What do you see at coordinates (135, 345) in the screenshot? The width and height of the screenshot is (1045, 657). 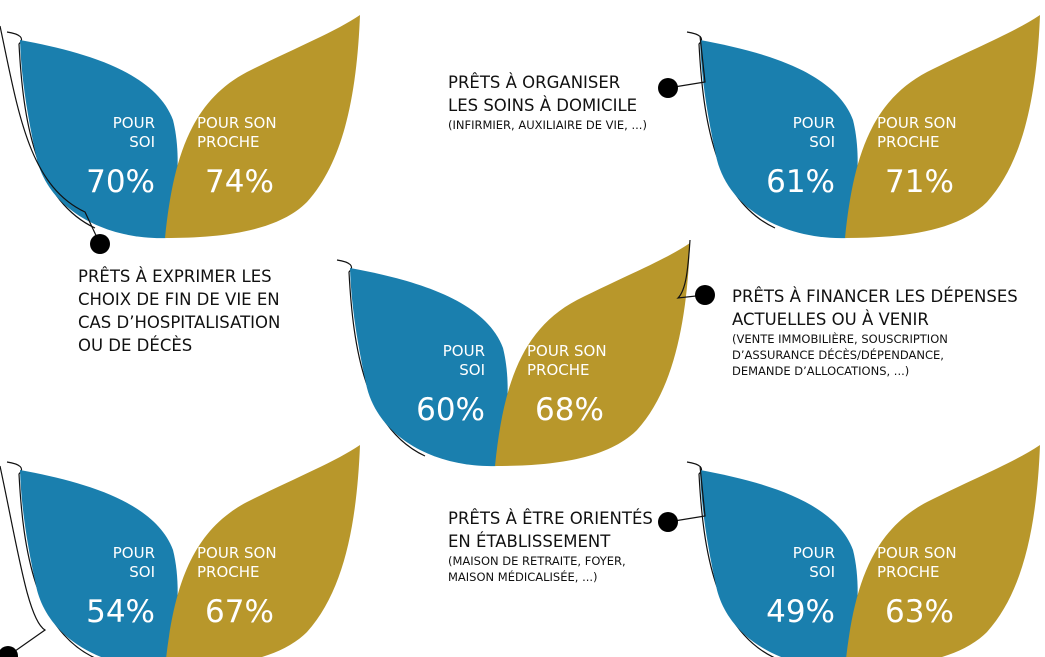 I see `panel-title: OU DE DÉCÈS` at bounding box center [135, 345].